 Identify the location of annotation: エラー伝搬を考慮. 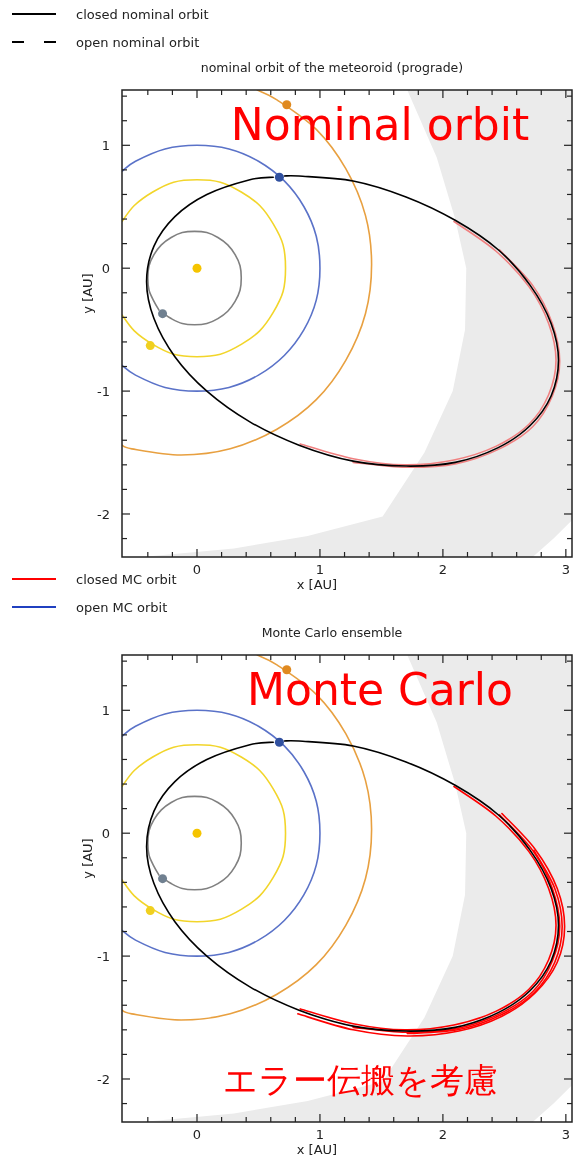
(360, 1080).